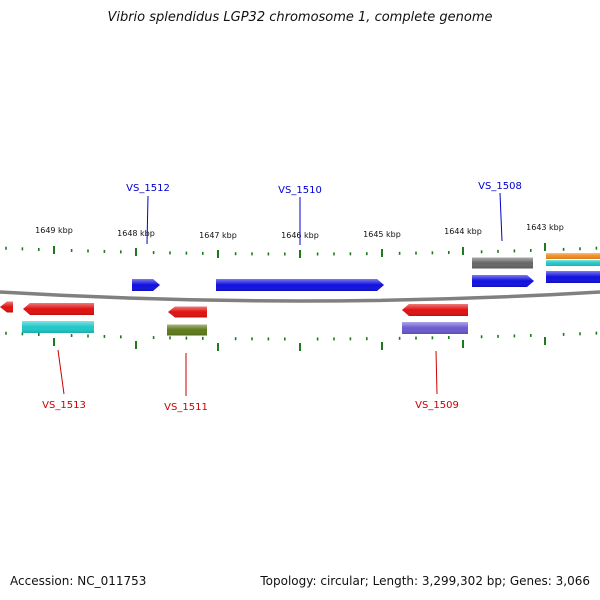 The height and width of the screenshot is (600, 600). I want to click on accession-text: Accession: NC_011753, so click(78, 581).